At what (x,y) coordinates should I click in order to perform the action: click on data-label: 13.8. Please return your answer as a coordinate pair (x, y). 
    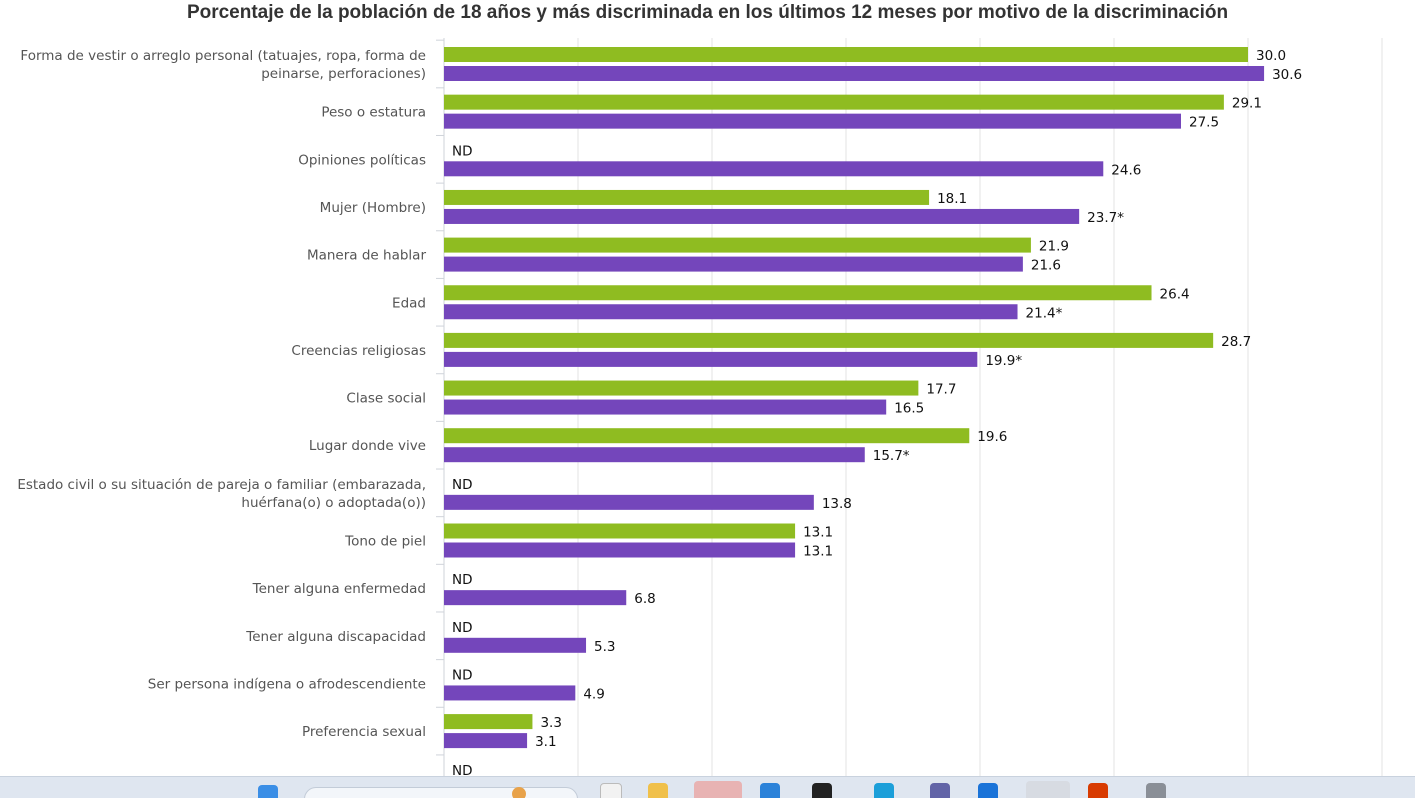
    Looking at the image, I should click on (837, 504).